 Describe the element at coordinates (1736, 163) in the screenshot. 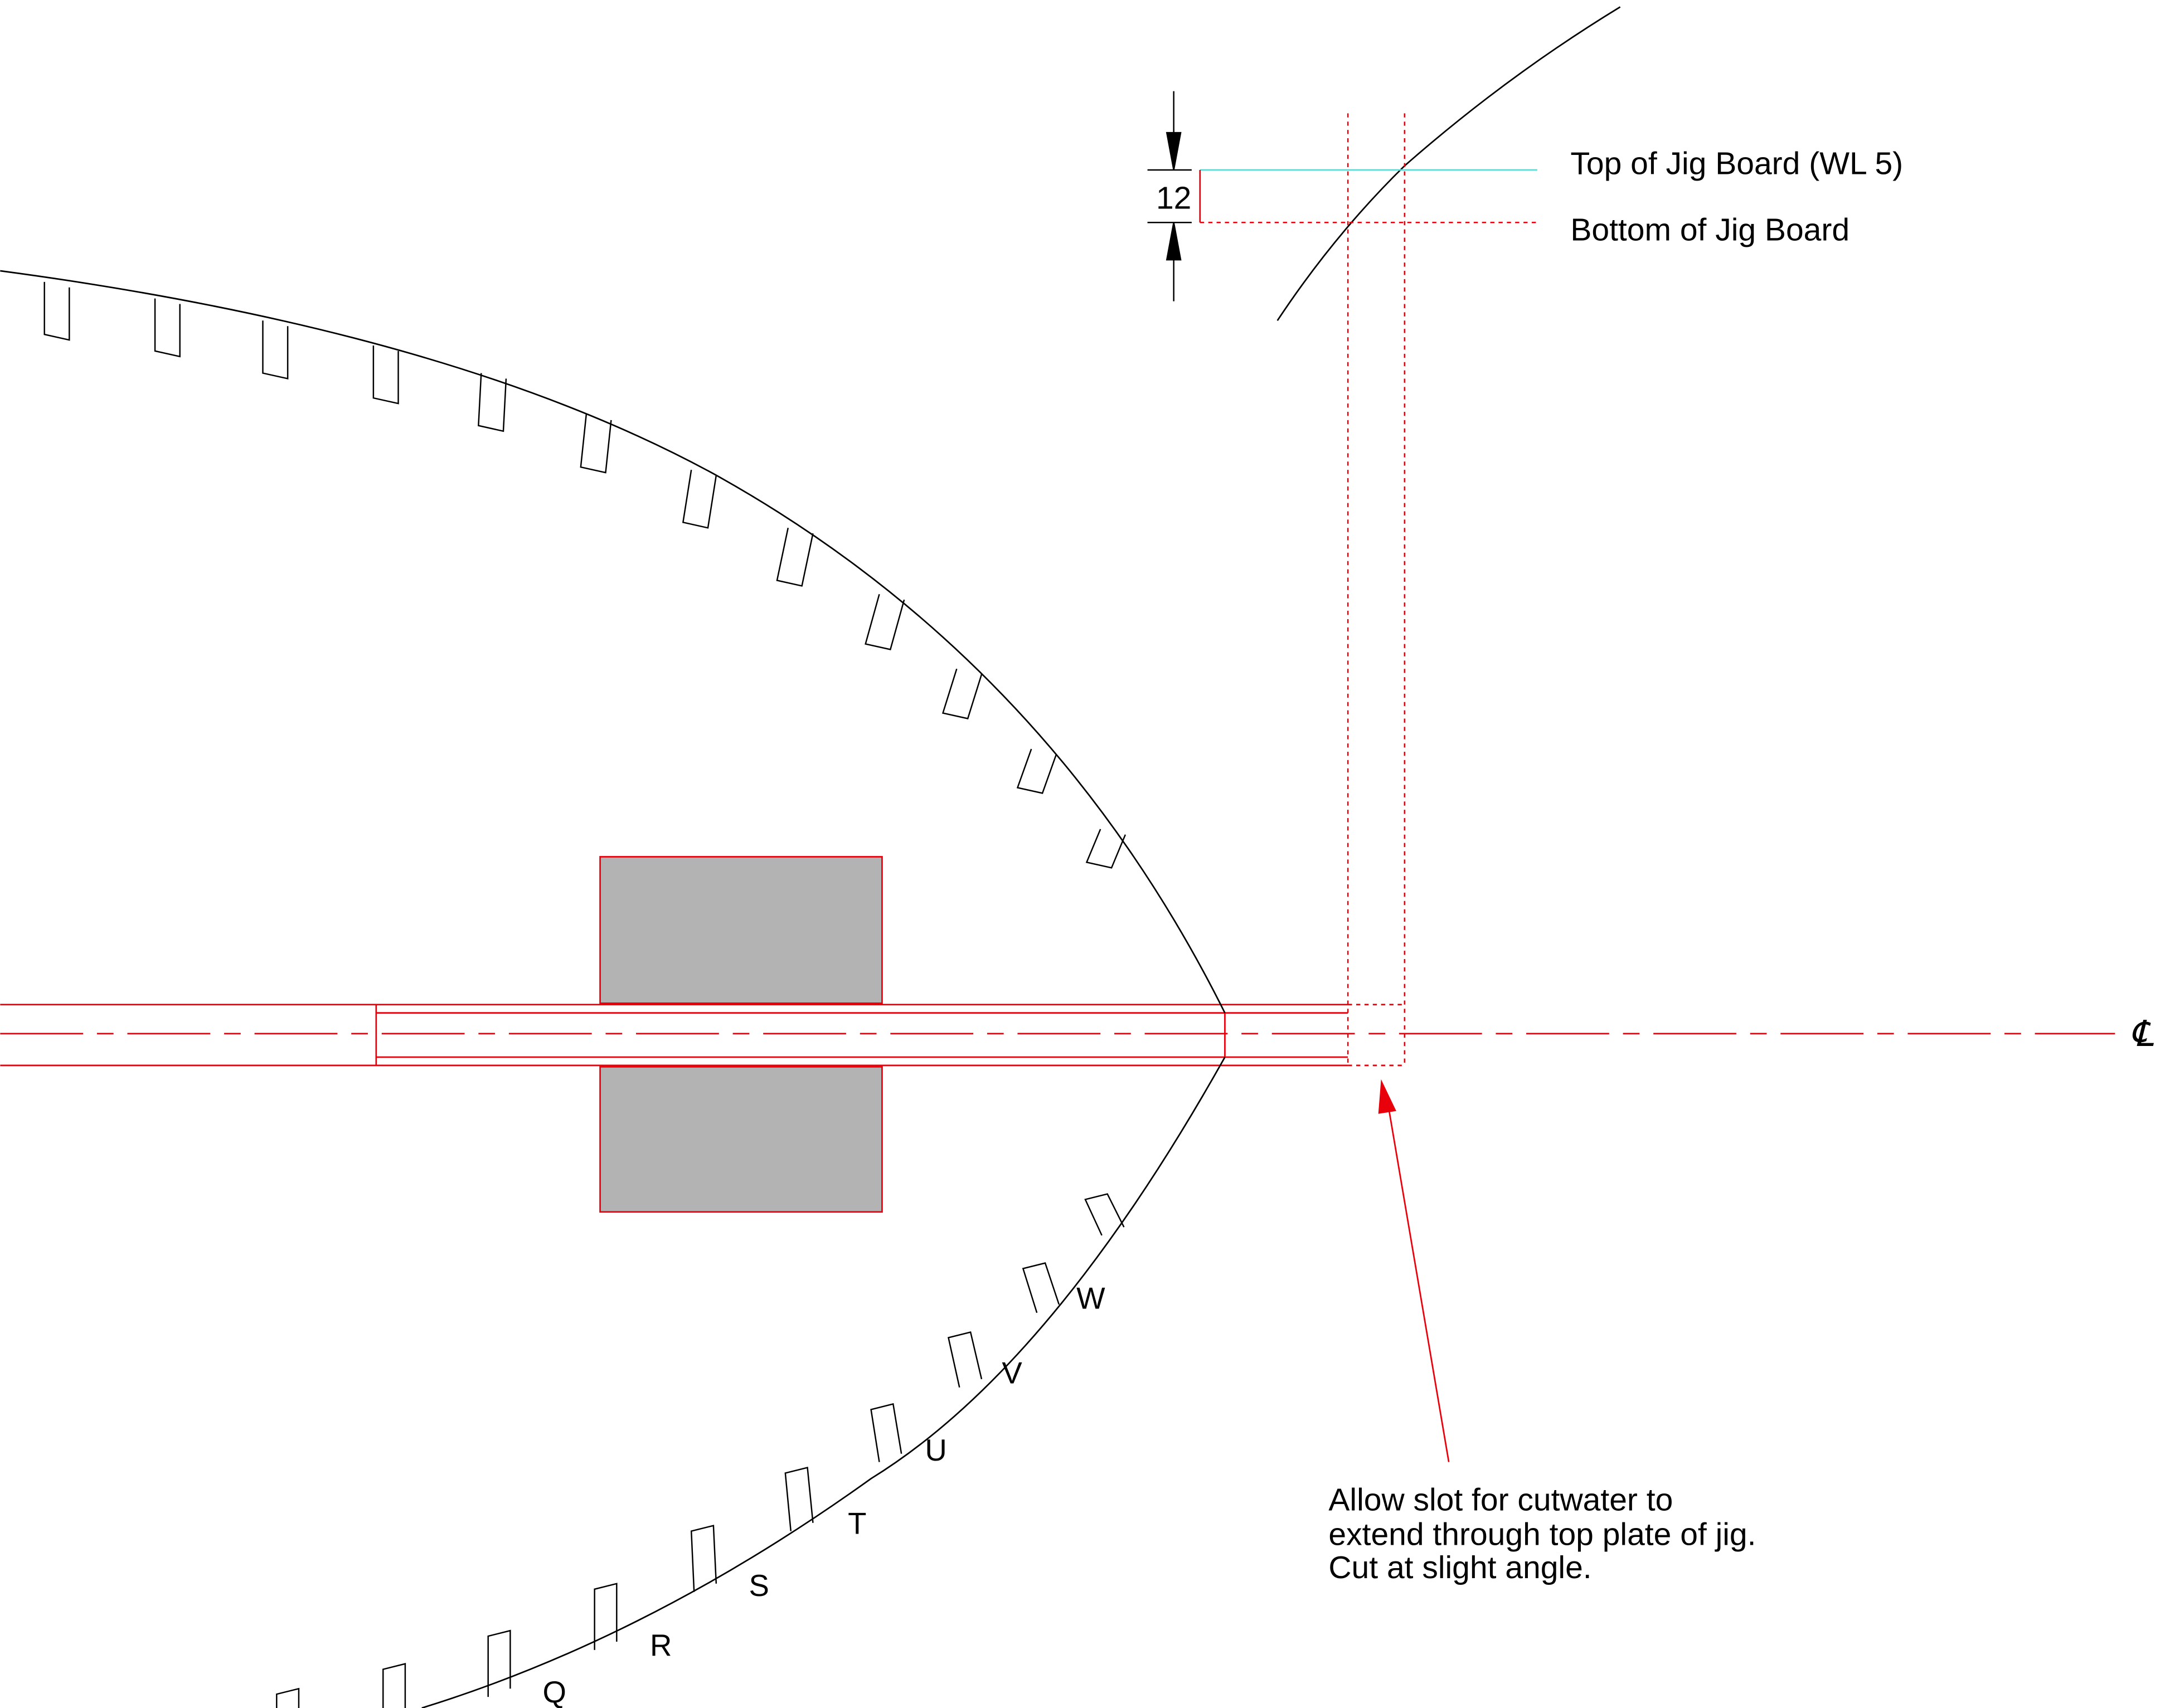

I see `top-of-jig-board-label: Top of Jig Board (WL 5)` at that location.